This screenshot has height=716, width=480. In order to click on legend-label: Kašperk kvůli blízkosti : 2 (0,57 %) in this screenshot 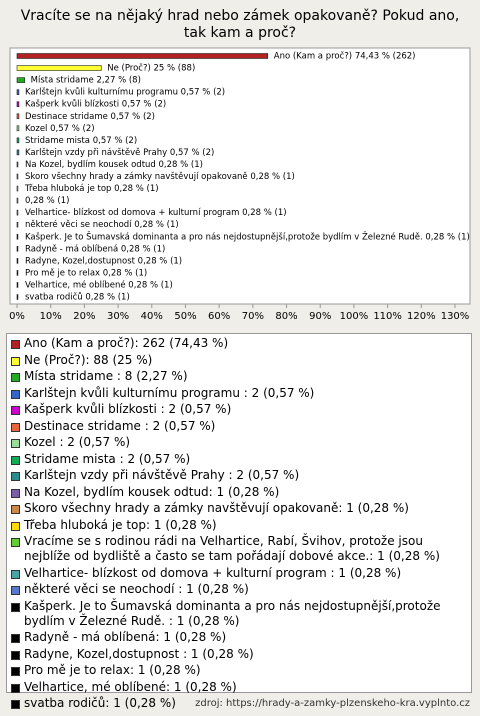, I will do `click(128, 409)`.